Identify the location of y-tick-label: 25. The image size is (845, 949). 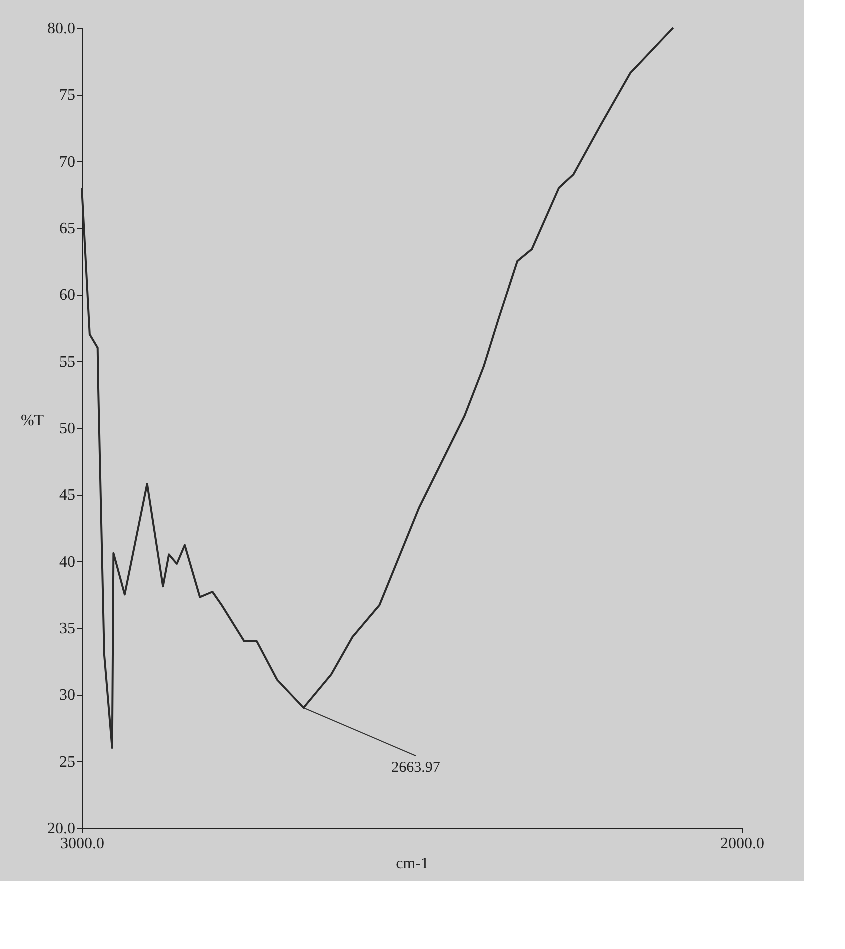
(68, 762).